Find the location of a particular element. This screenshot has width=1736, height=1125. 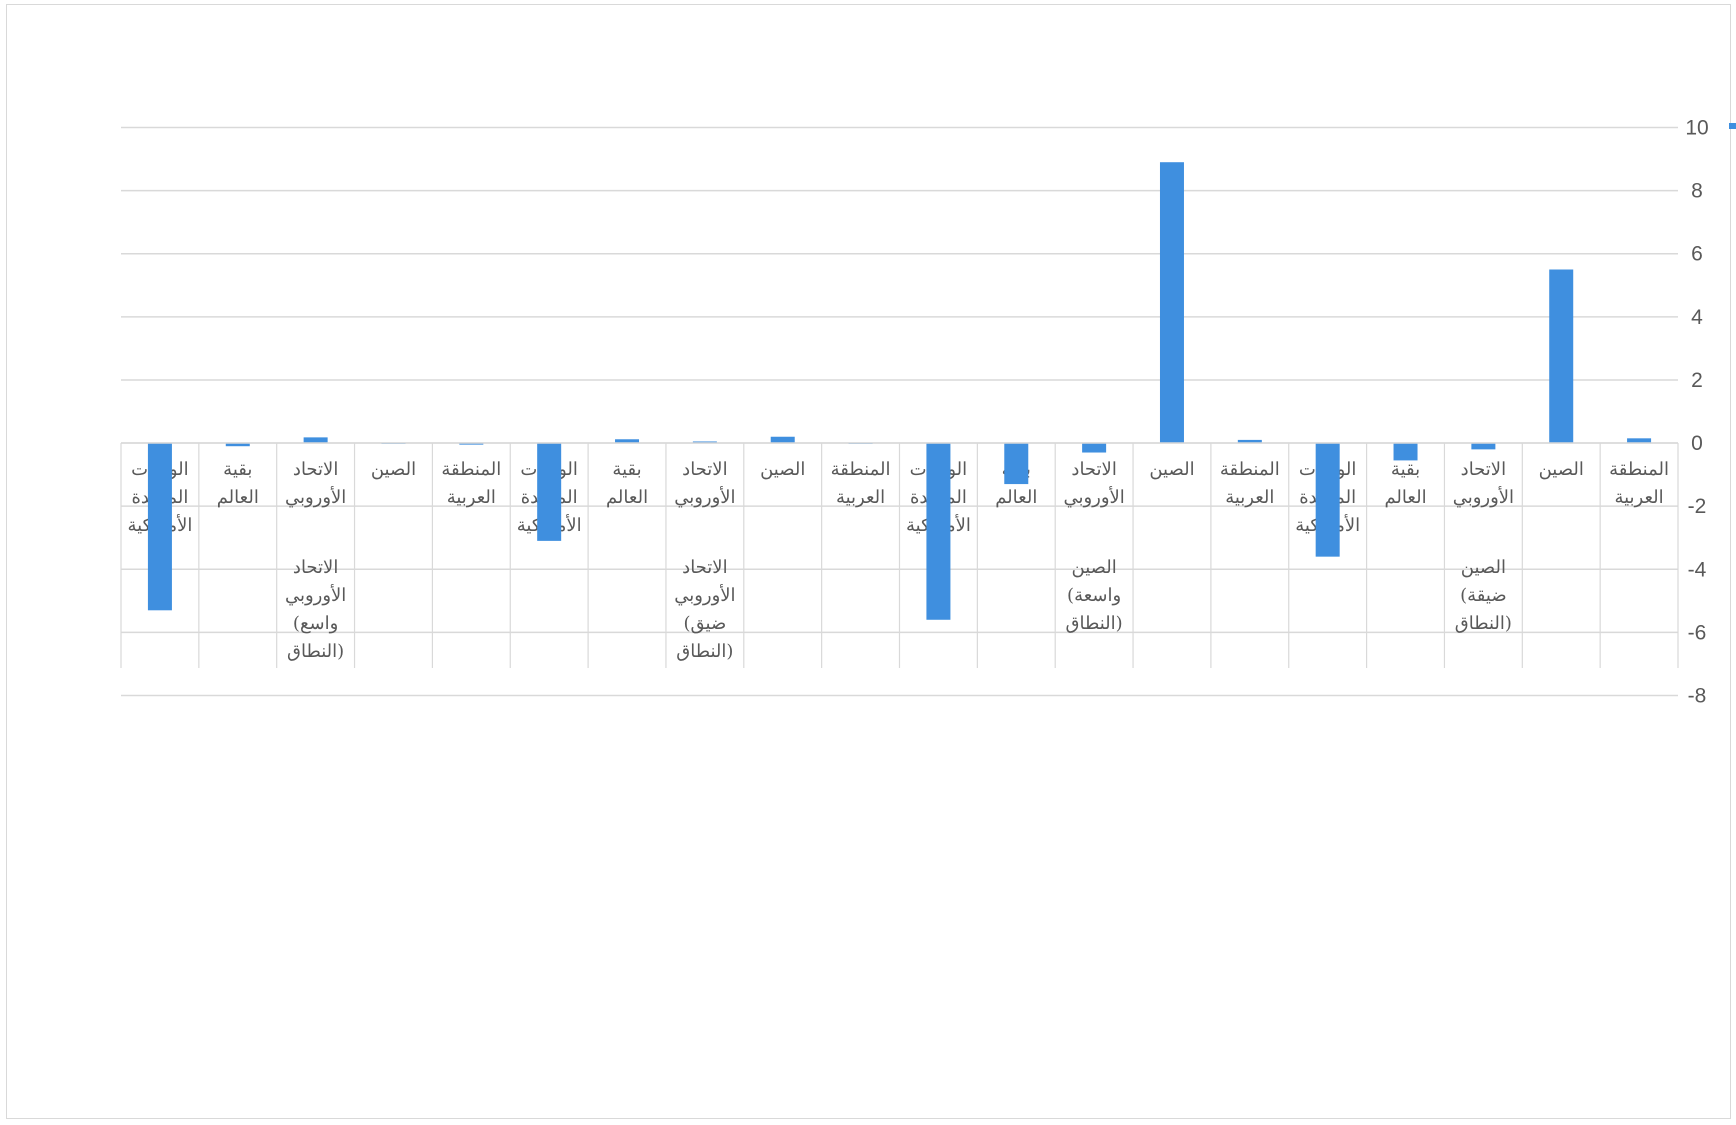

group-label: الصين (ضيقة النطاق) is located at coordinates (1483, 595).